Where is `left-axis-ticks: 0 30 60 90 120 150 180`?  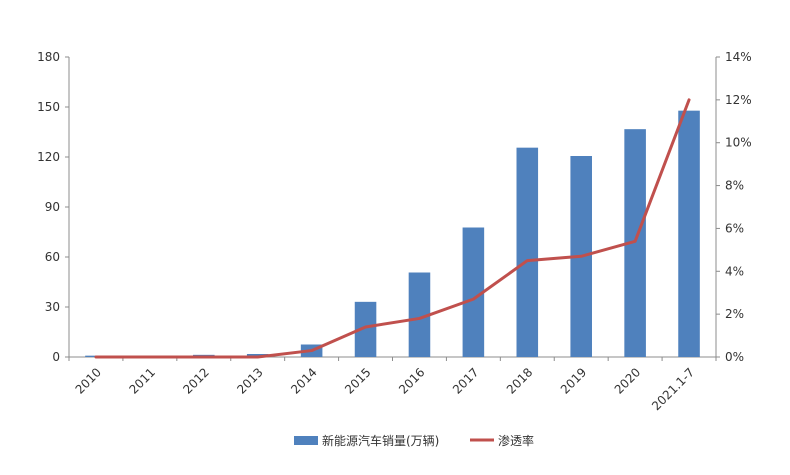
left-axis-ticks: 0 30 60 90 120 150 180 is located at coordinates (53, 207).